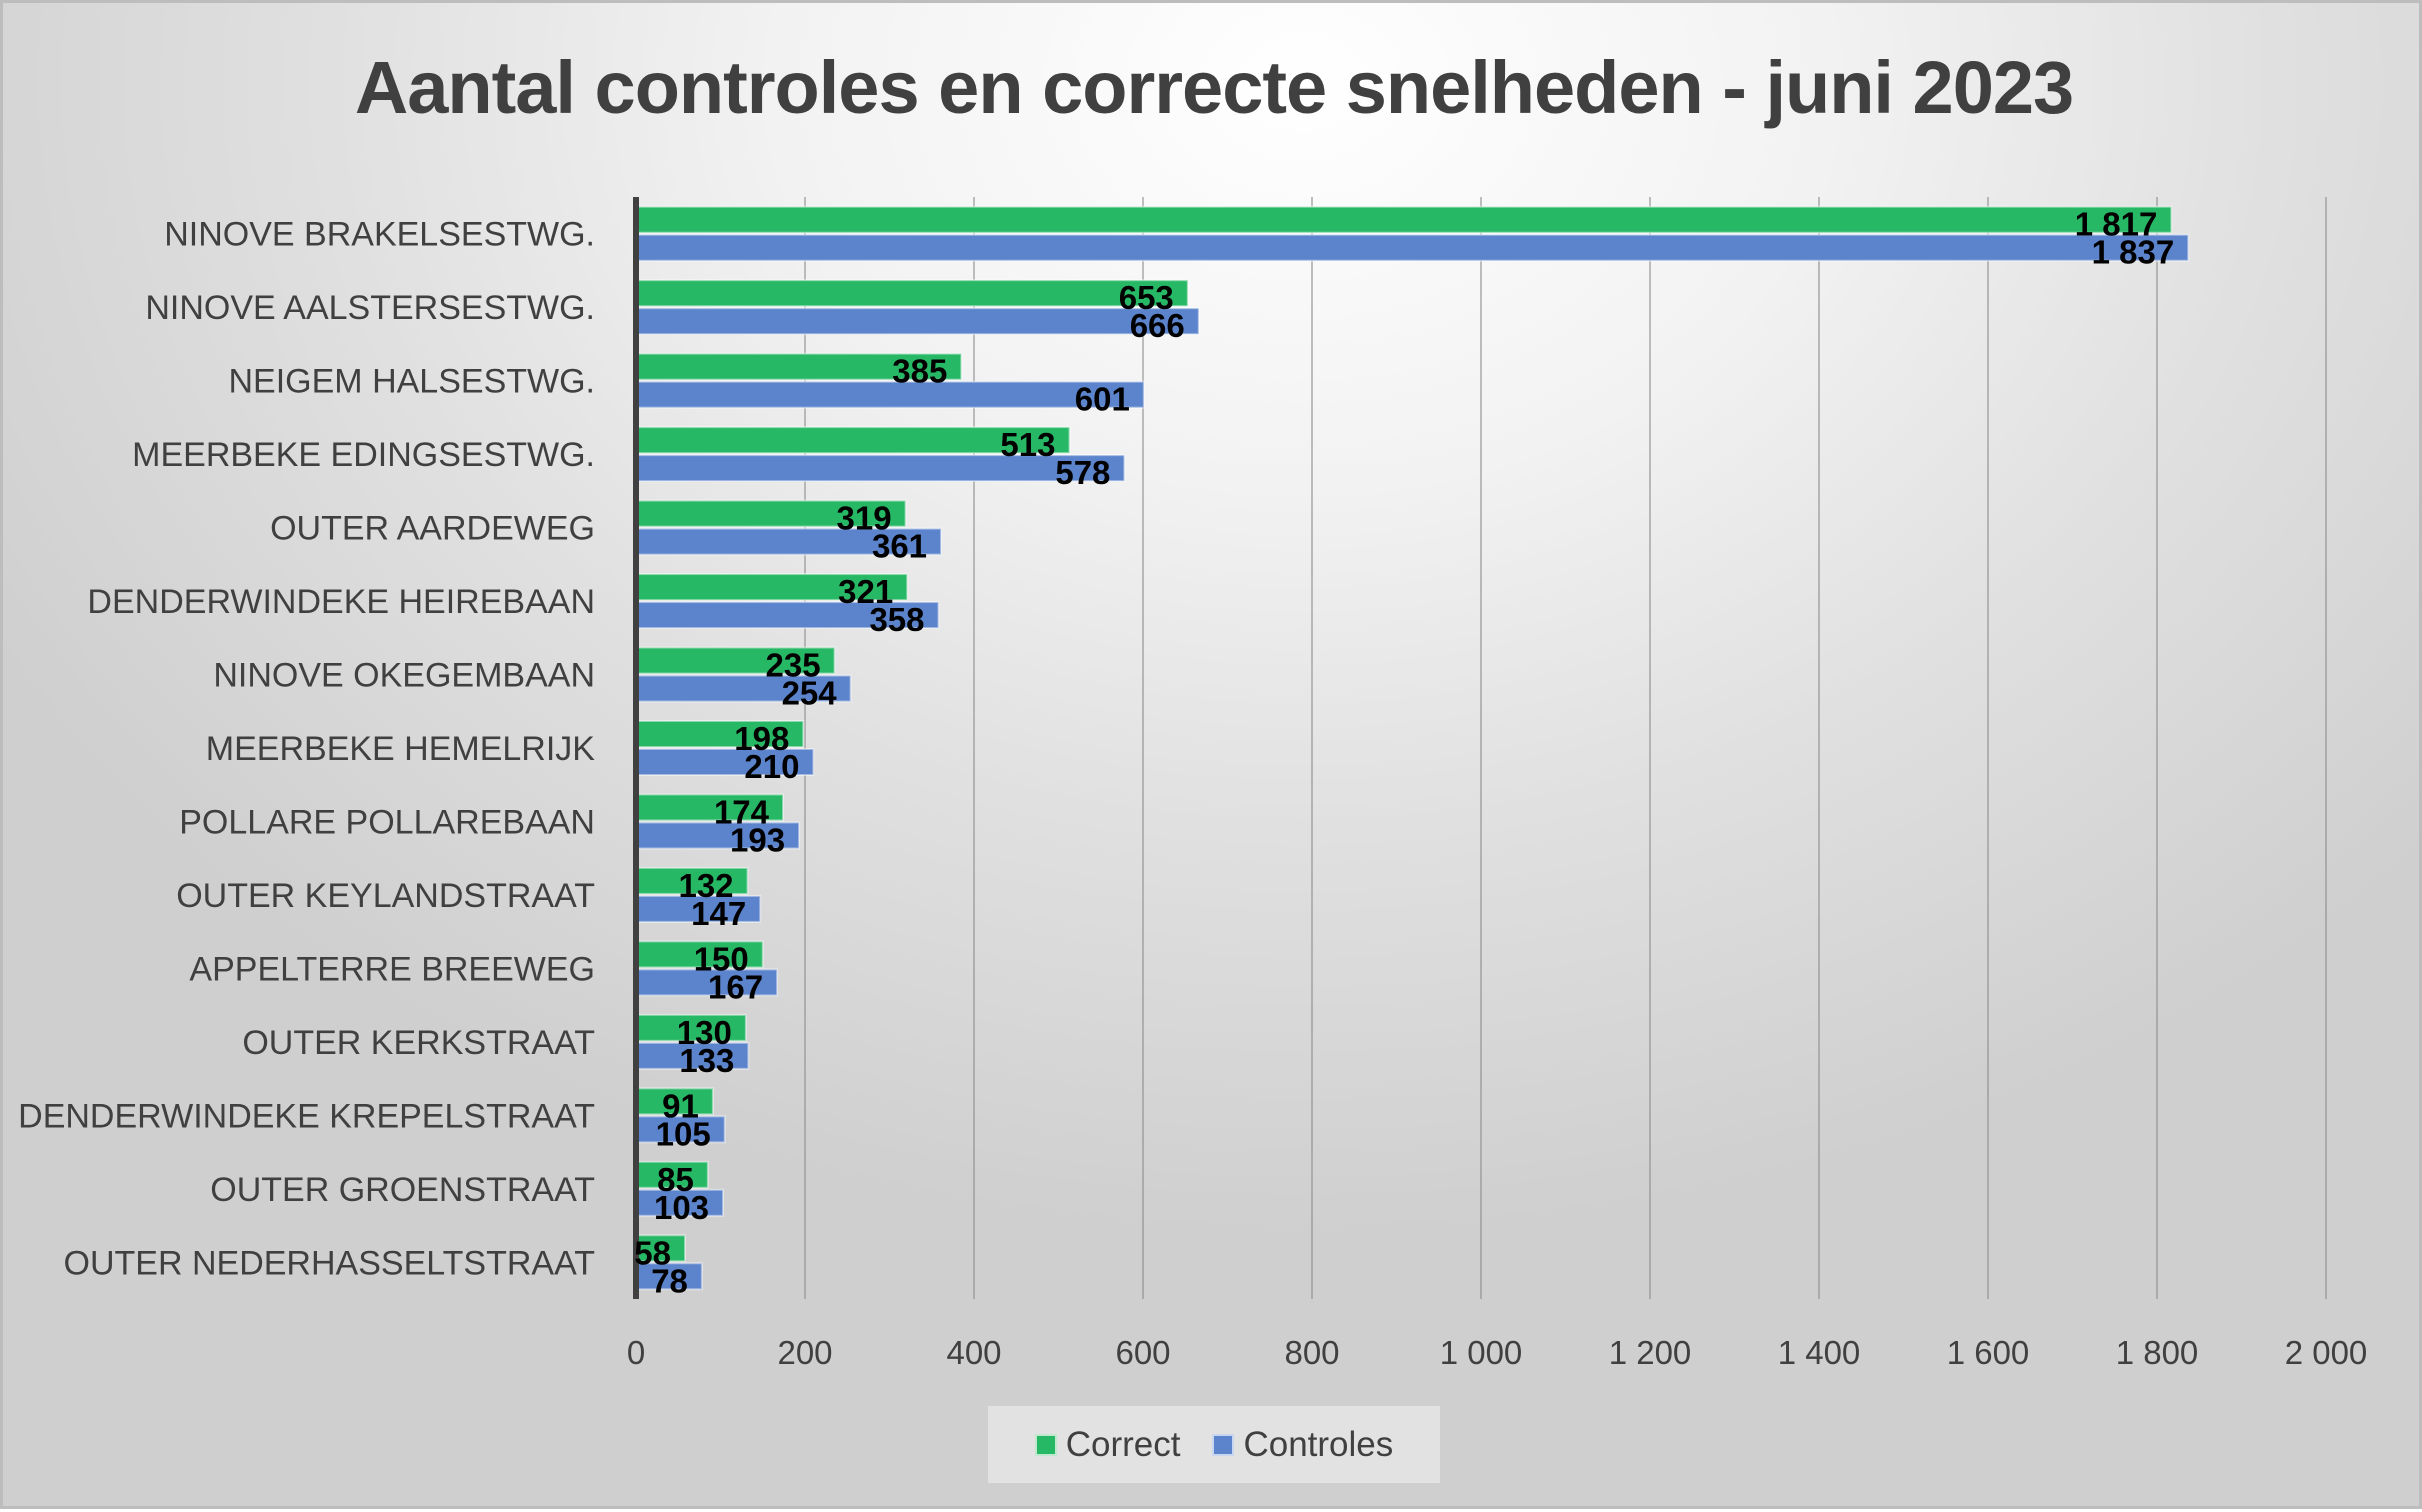 The height and width of the screenshot is (1512, 2422). Describe the element at coordinates (810, 693) in the screenshot. I see `data-label-controles: 254` at that location.